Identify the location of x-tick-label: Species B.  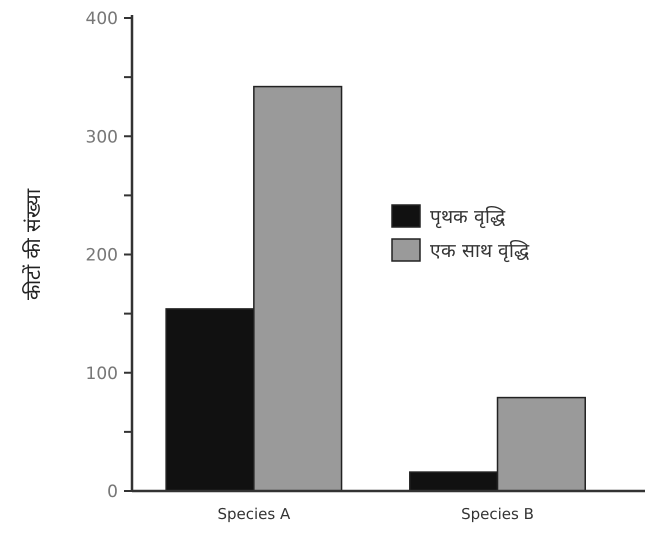
(497, 514).